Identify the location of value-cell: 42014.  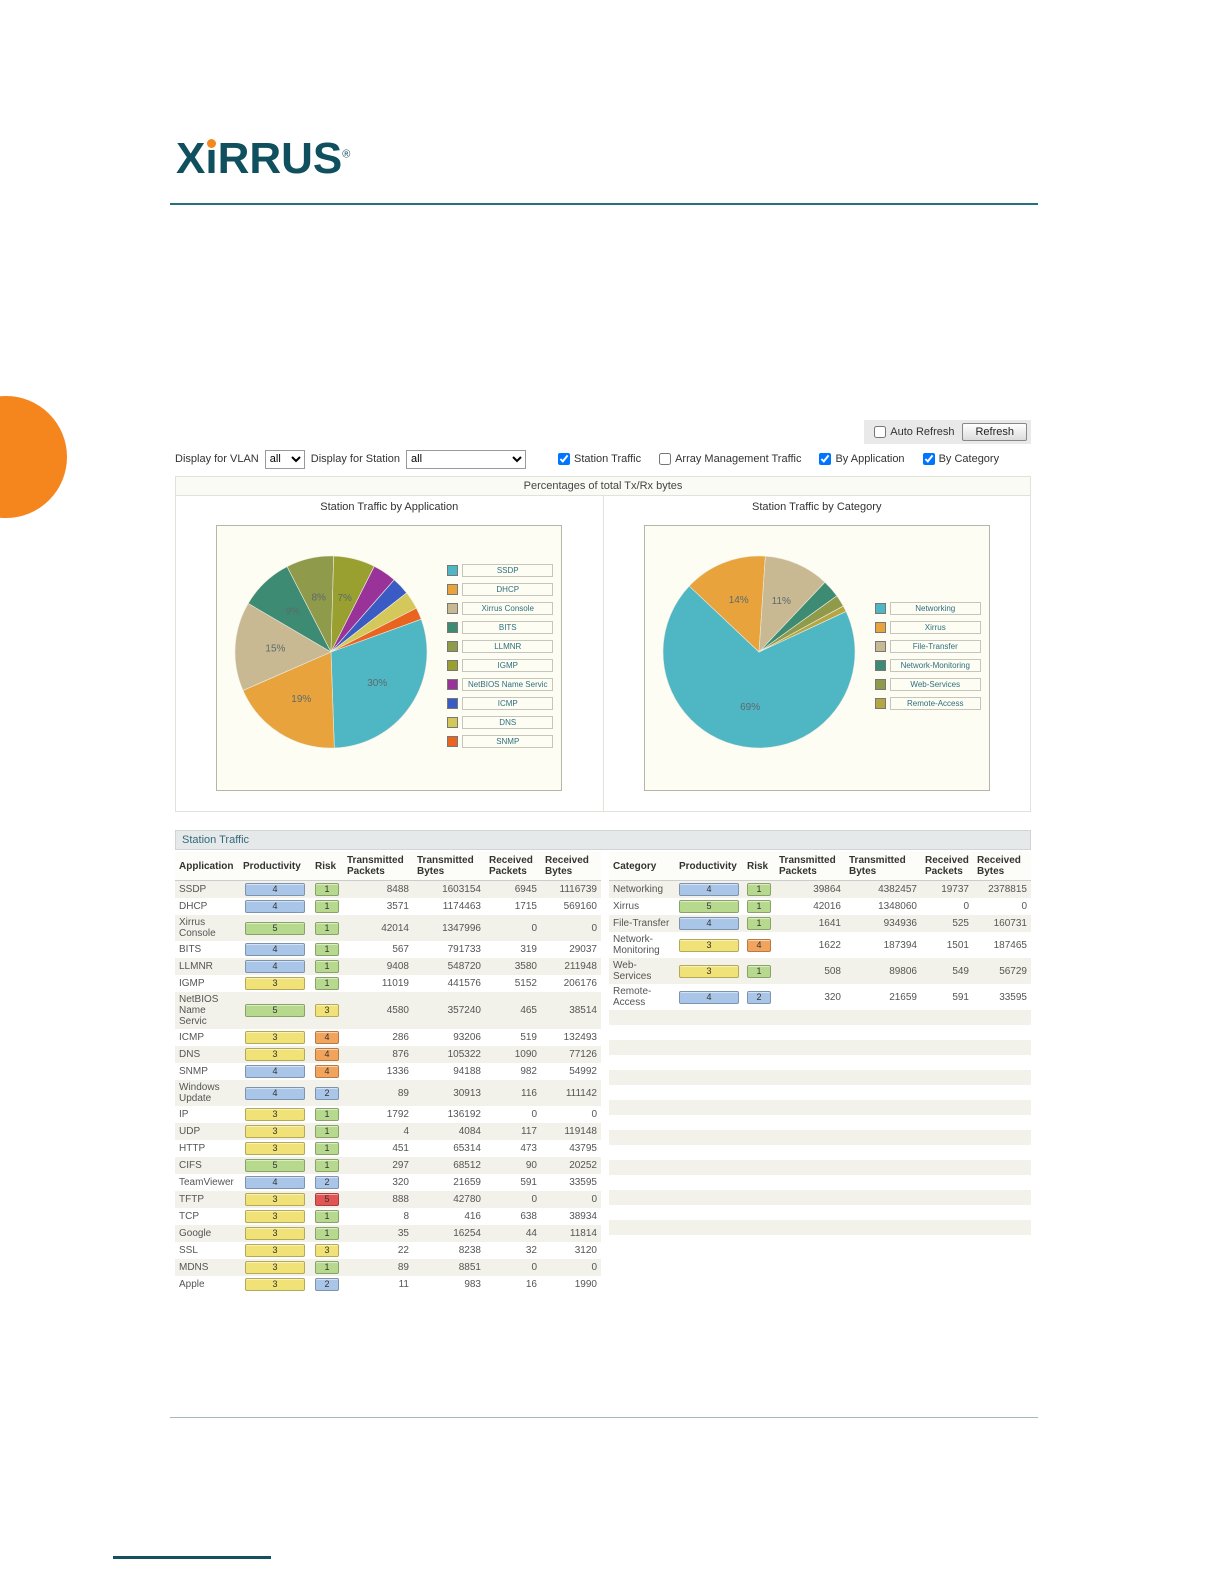
(395, 928).